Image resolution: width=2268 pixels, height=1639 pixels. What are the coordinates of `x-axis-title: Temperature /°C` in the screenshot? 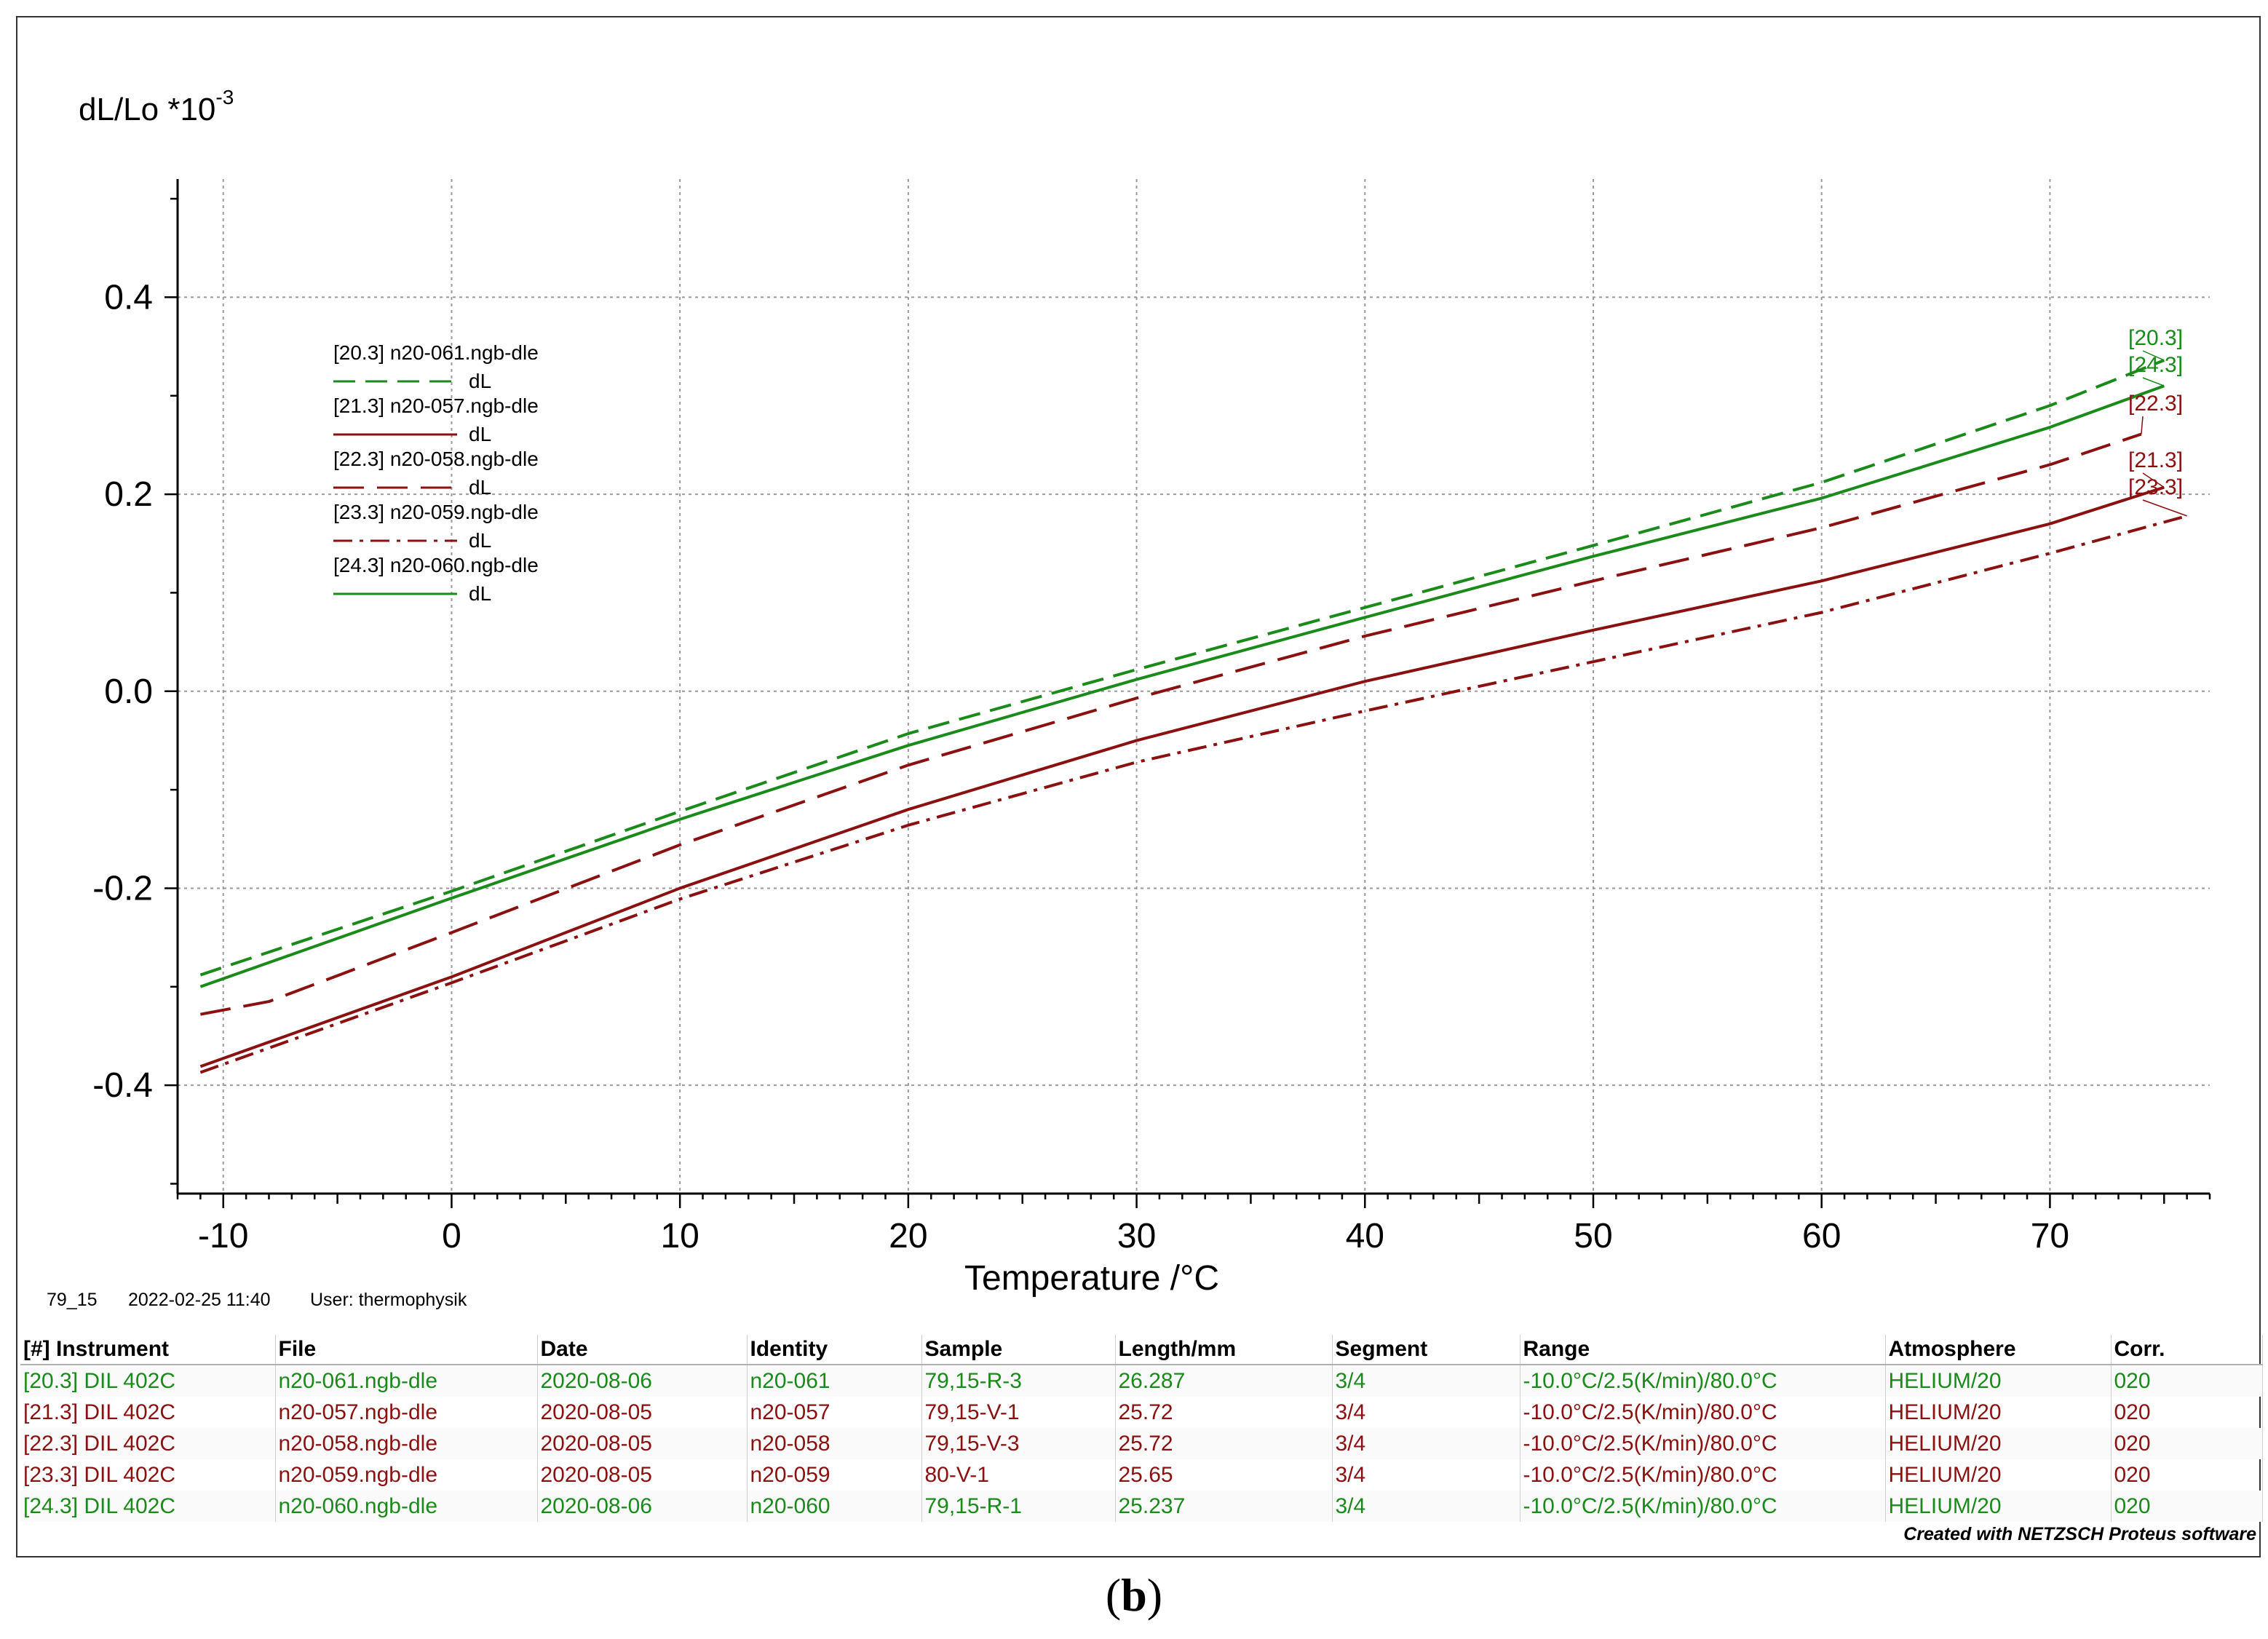 It's located at (1091, 1278).